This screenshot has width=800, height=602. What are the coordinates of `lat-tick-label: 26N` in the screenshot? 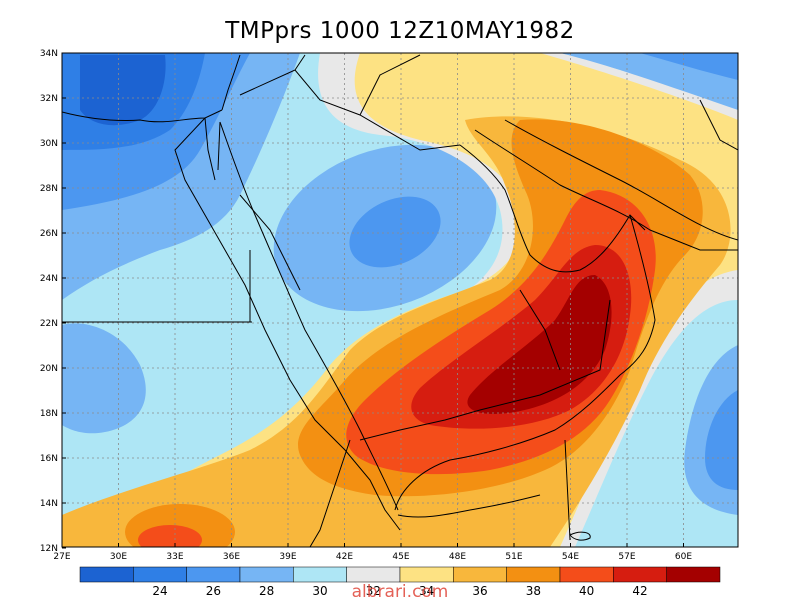 It's located at (49, 234).